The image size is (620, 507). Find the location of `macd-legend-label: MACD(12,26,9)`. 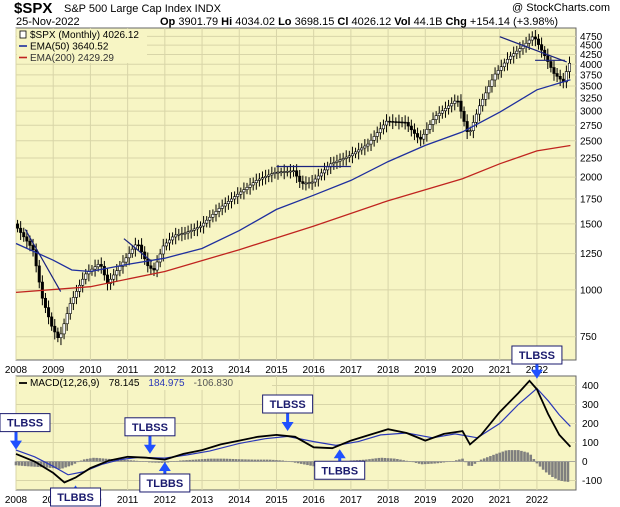

macd-legend-label: MACD(12,26,9) is located at coordinates (64, 383).